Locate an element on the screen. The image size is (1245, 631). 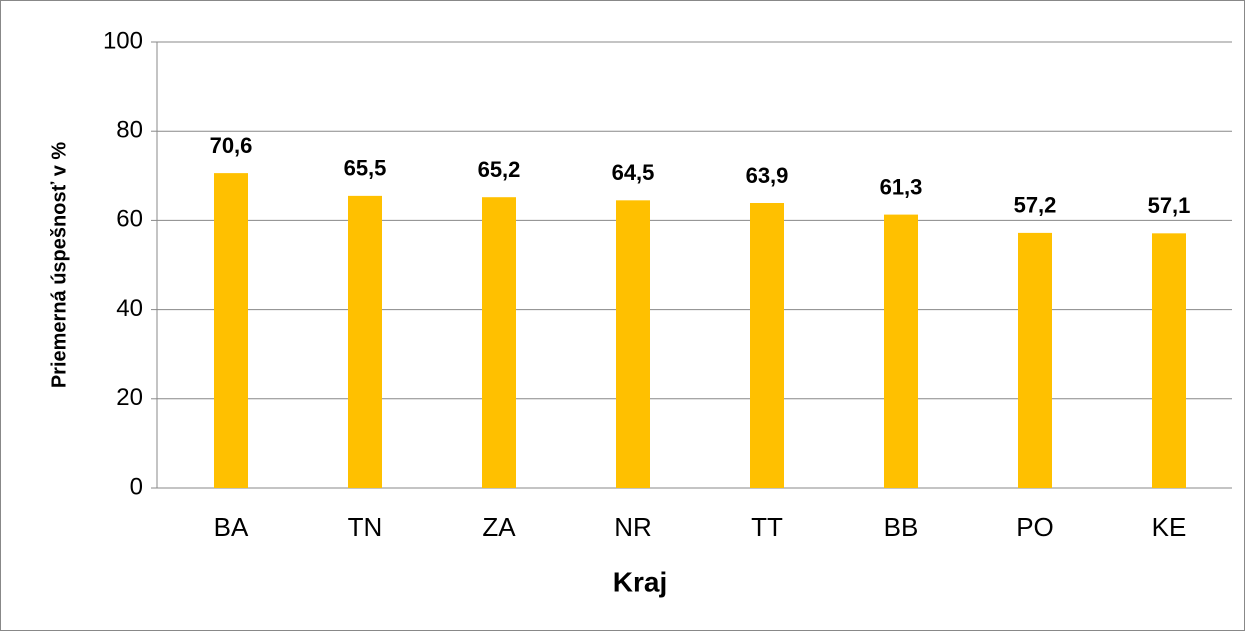
data-label: 70,6 is located at coordinates (231, 145).